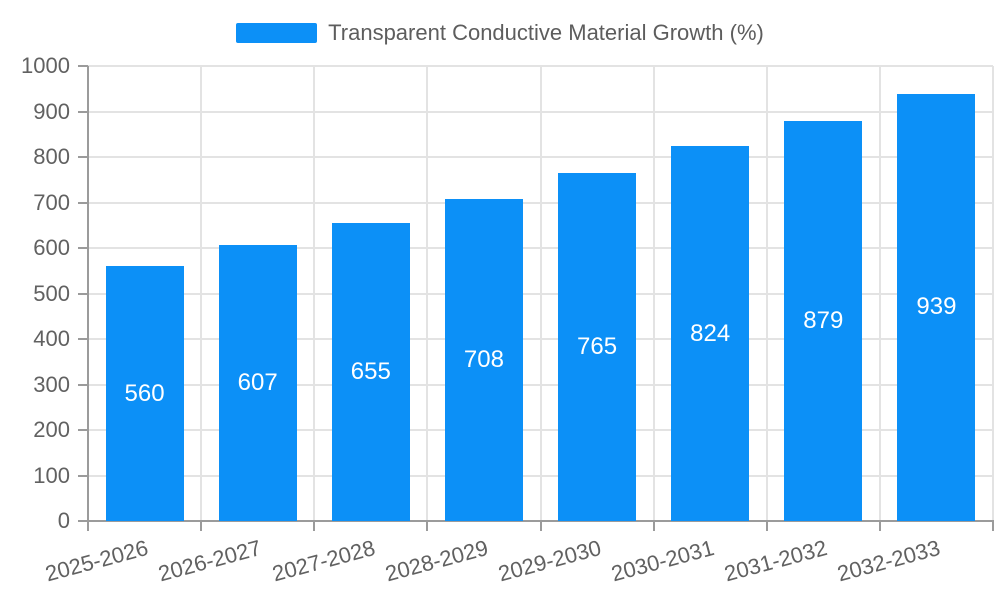 Image resolution: width=1000 pixels, height=600 pixels. Describe the element at coordinates (436, 561) in the screenshot. I see `x-axis-label: 2028-2029` at that location.